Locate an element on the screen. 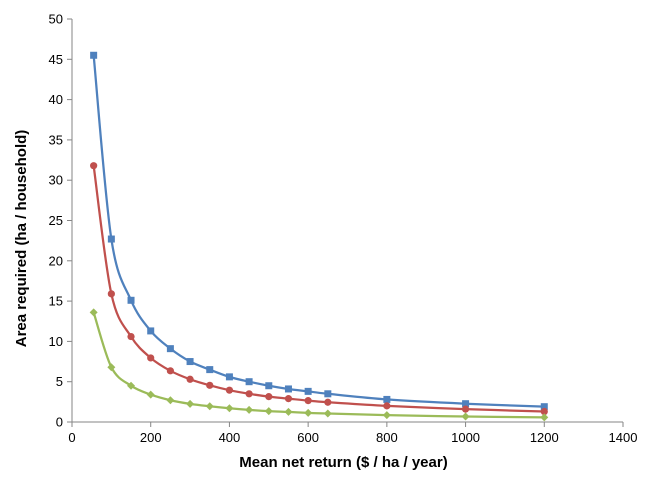 The height and width of the screenshot is (479, 648). y-tick-labels: 0 5 10 15 20 25 30 35 40 45 50 is located at coordinates (56, 221).